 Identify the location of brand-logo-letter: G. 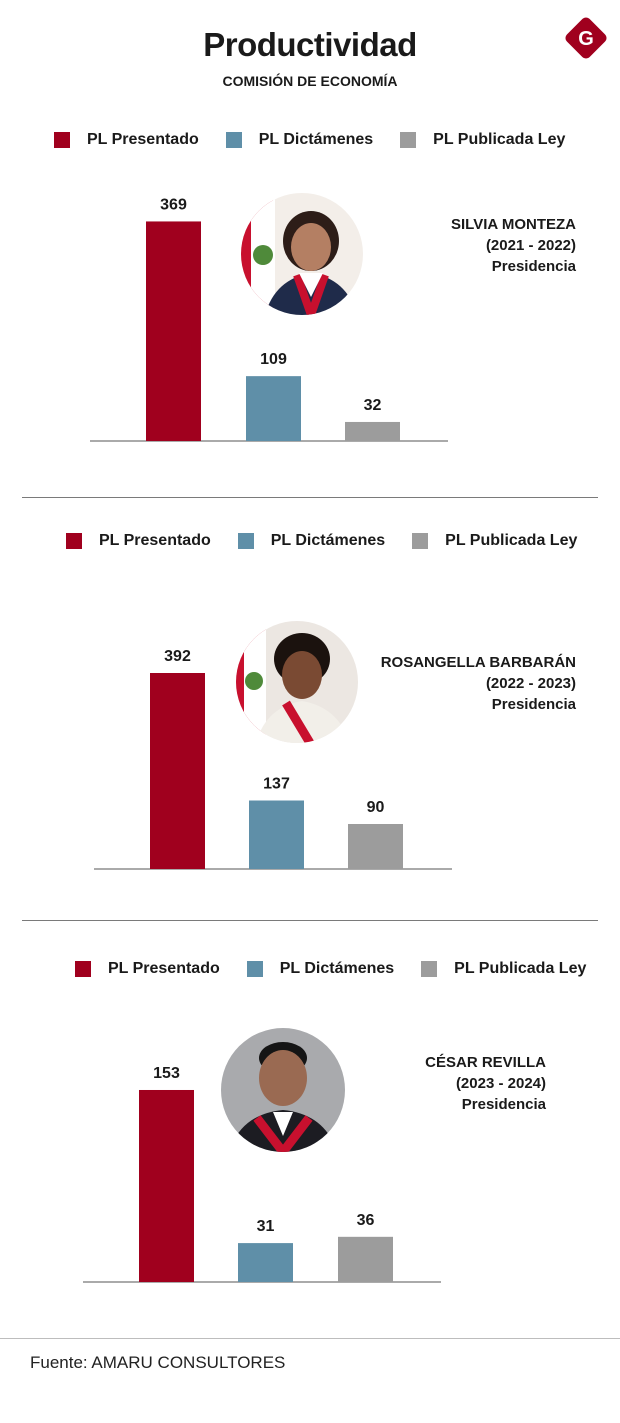
(586, 39).